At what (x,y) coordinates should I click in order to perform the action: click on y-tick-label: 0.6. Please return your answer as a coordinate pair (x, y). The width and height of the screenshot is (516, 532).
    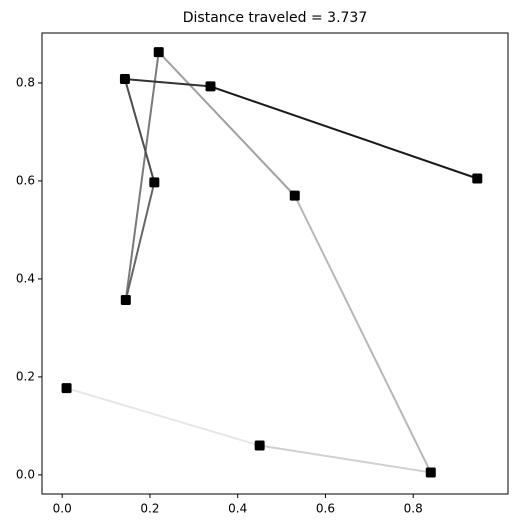
    Looking at the image, I should click on (25, 180).